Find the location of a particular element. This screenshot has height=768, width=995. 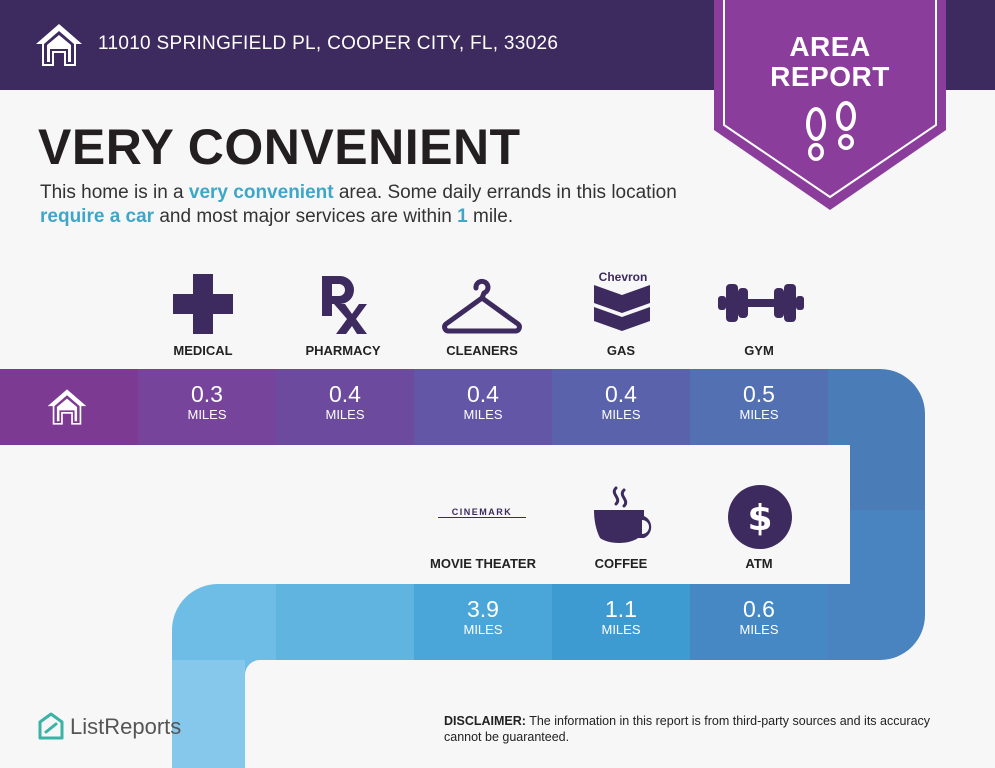

distance-gas: 0.4 MILES is located at coordinates (621, 407).